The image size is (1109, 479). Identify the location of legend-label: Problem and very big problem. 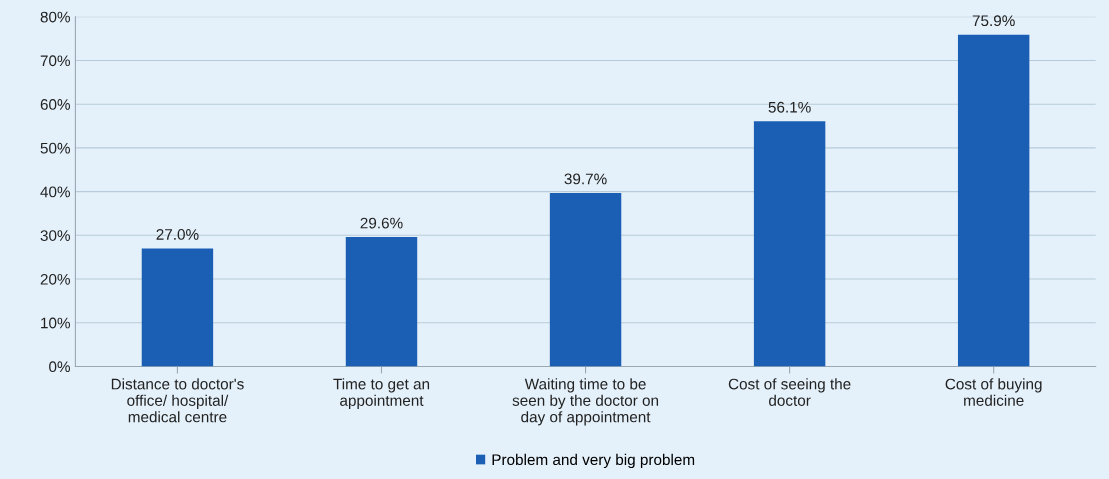
(593, 461).